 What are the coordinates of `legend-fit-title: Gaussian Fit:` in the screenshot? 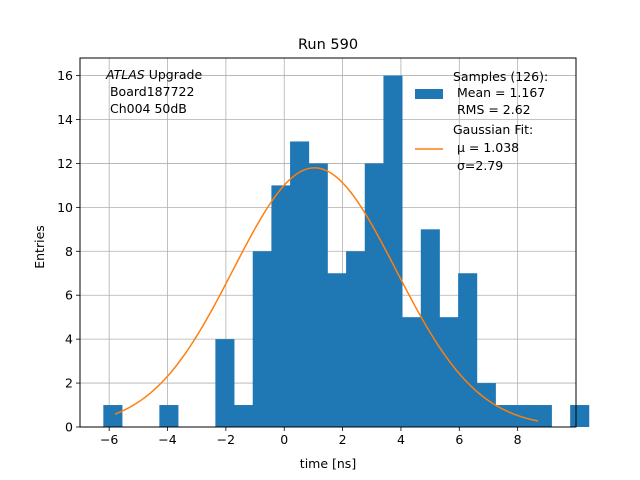 It's located at (493, 129).